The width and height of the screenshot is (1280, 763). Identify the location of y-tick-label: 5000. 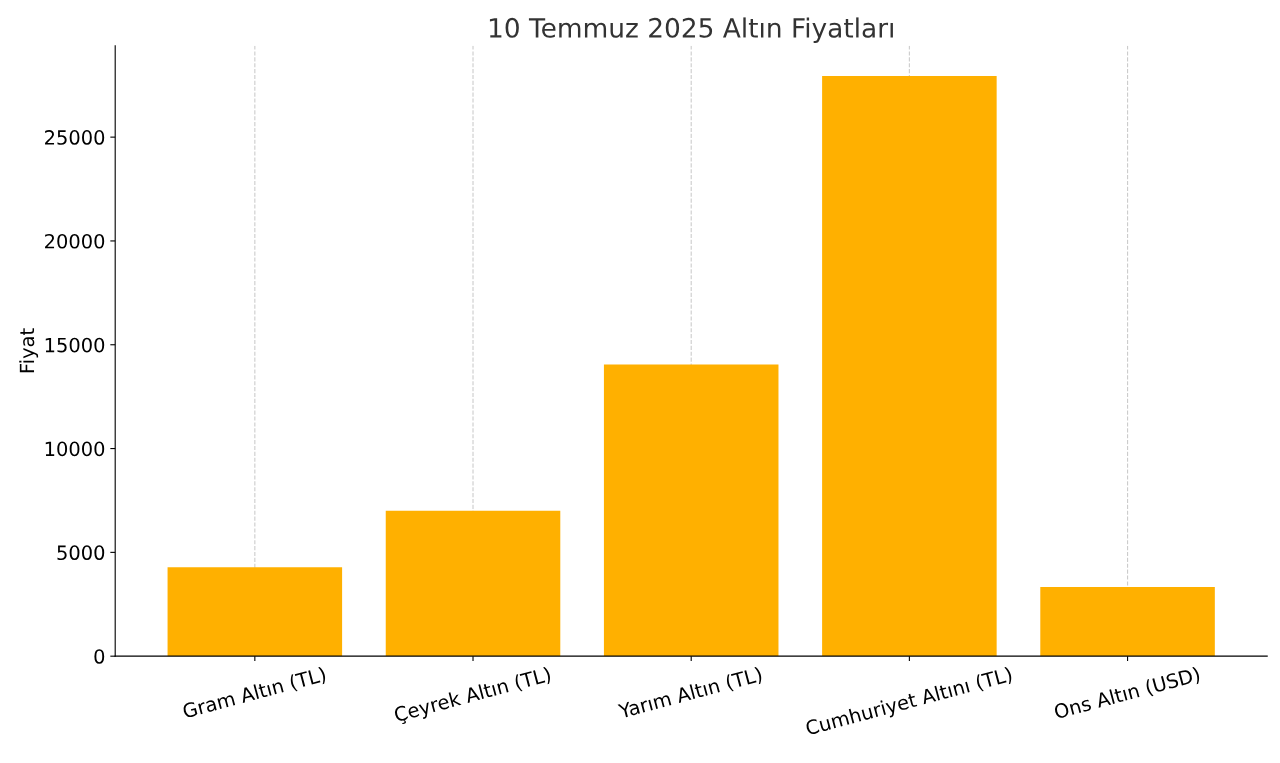
(81, 553).